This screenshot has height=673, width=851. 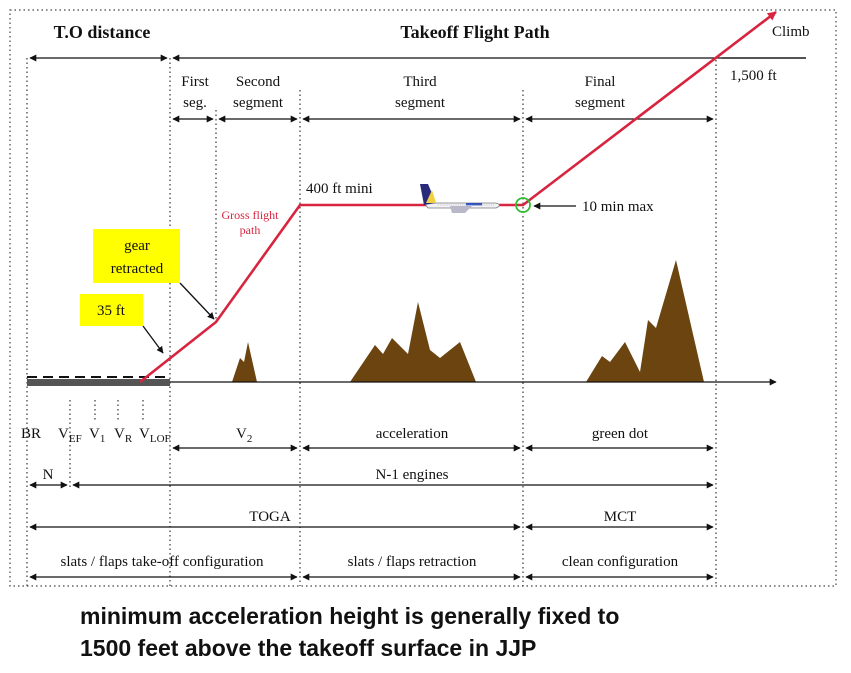 What do you see at coordinates (600, 82) in the screenshot?
I see `final-segment-label: Final` at bounding box center [600, 82].